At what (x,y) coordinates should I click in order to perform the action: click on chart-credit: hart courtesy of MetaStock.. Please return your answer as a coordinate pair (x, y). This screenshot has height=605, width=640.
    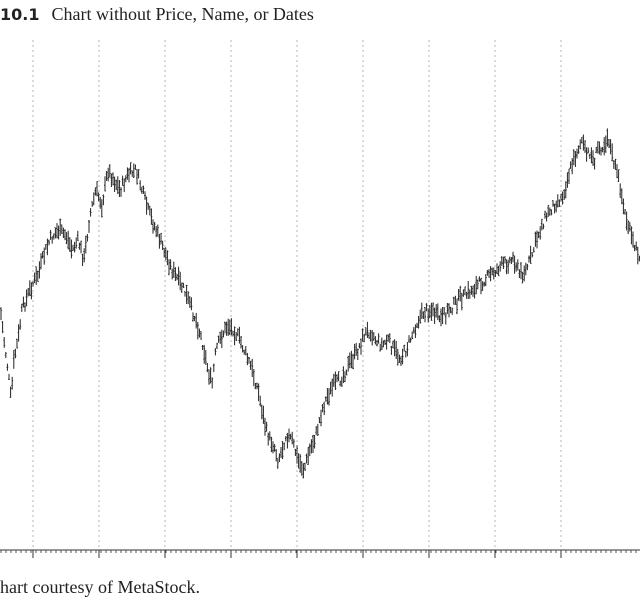
    Looking at the image, I should click on (100, 587).